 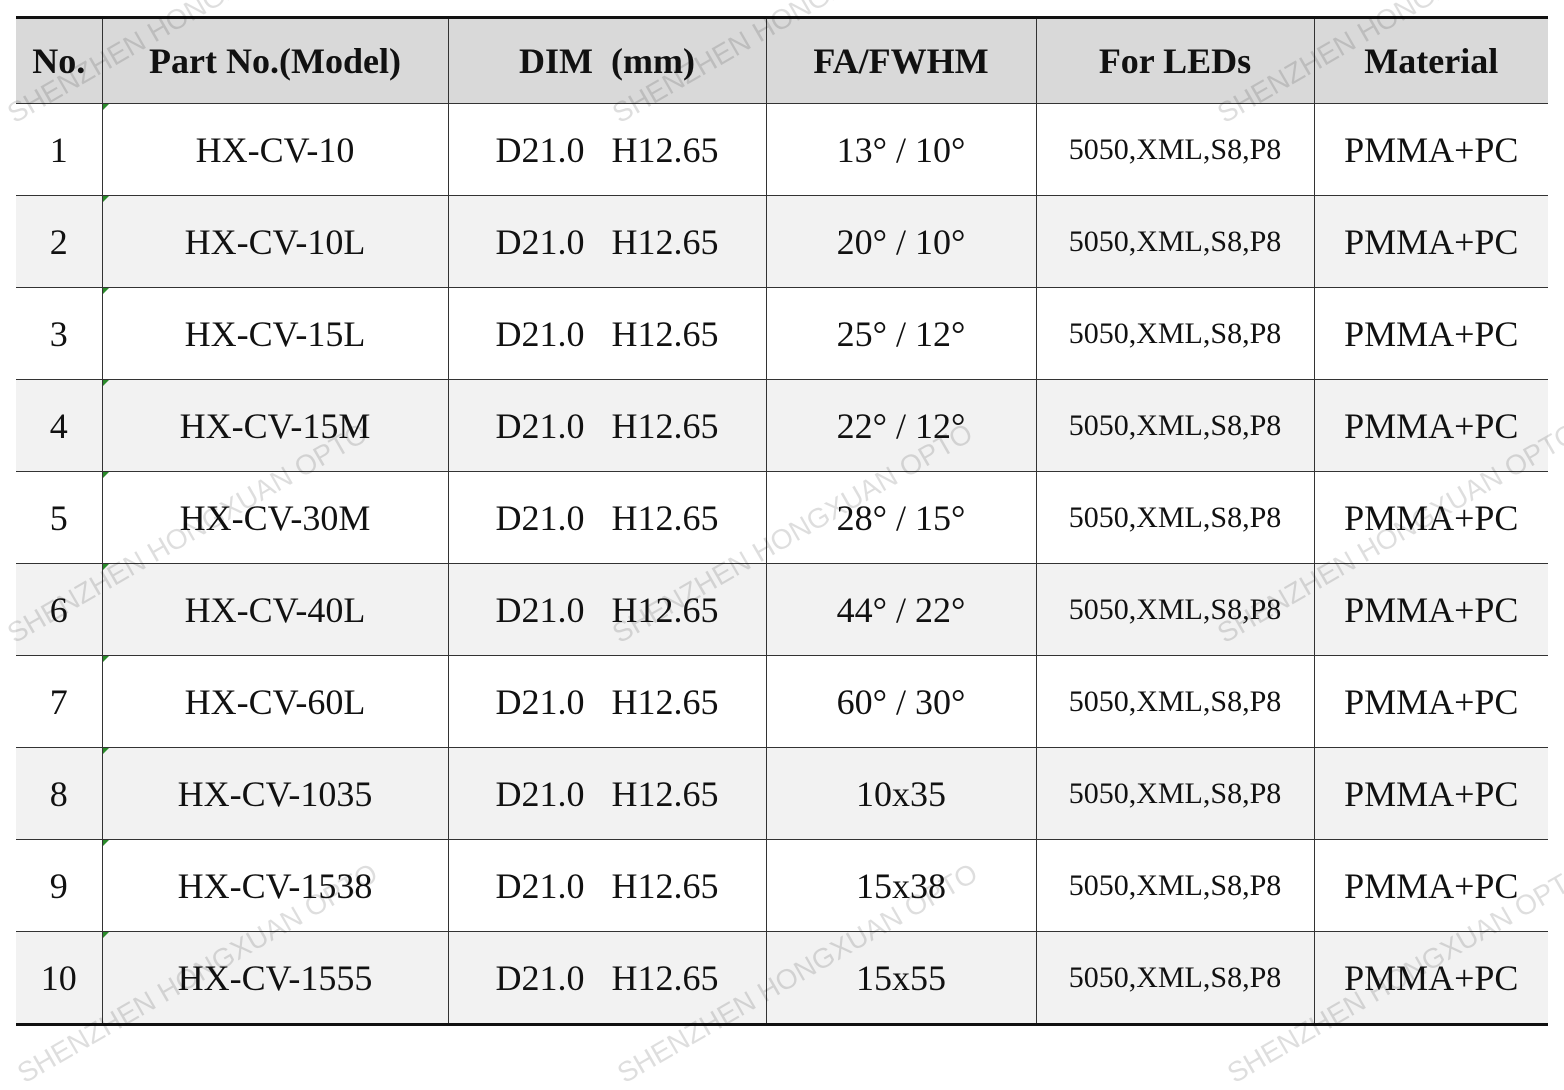 I want to click on table-cell: 25° / 12°, so click(x=901, y=333).